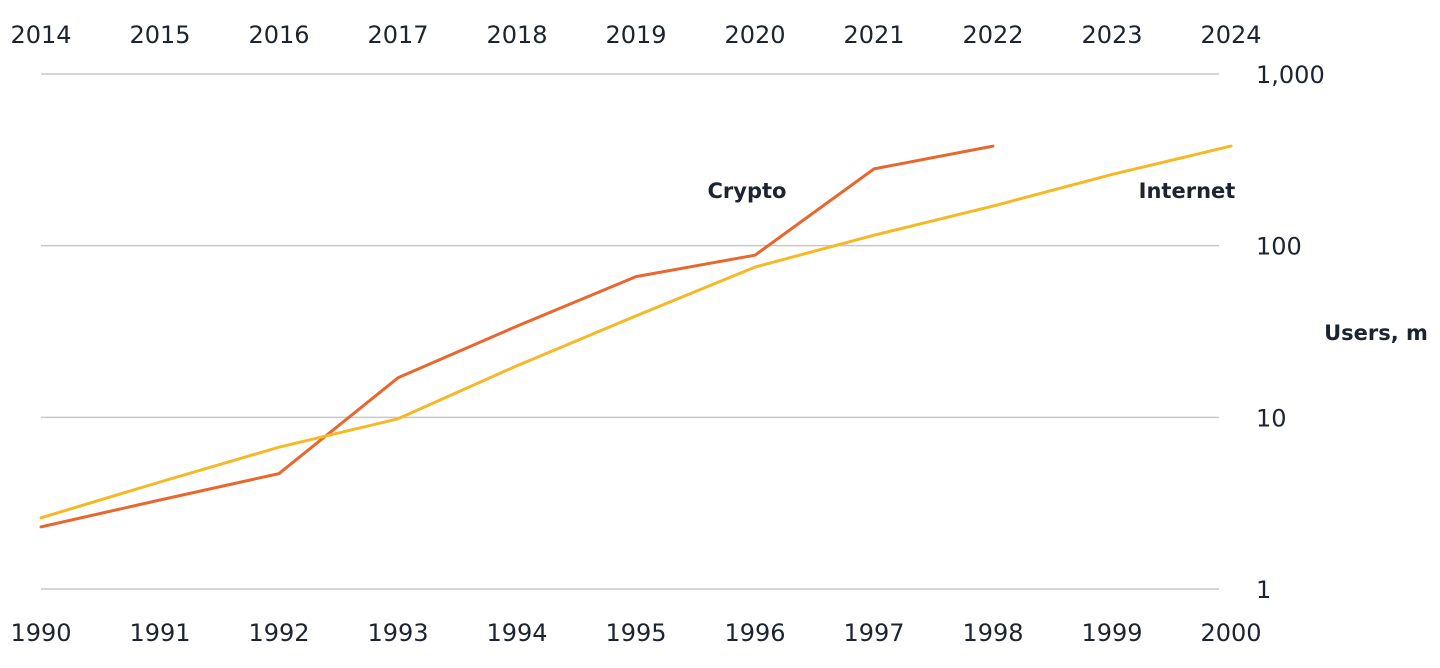 This screenshot has width=1440, height=668. I want to click on top-x-tick-label: 2014, so click(40, 35).